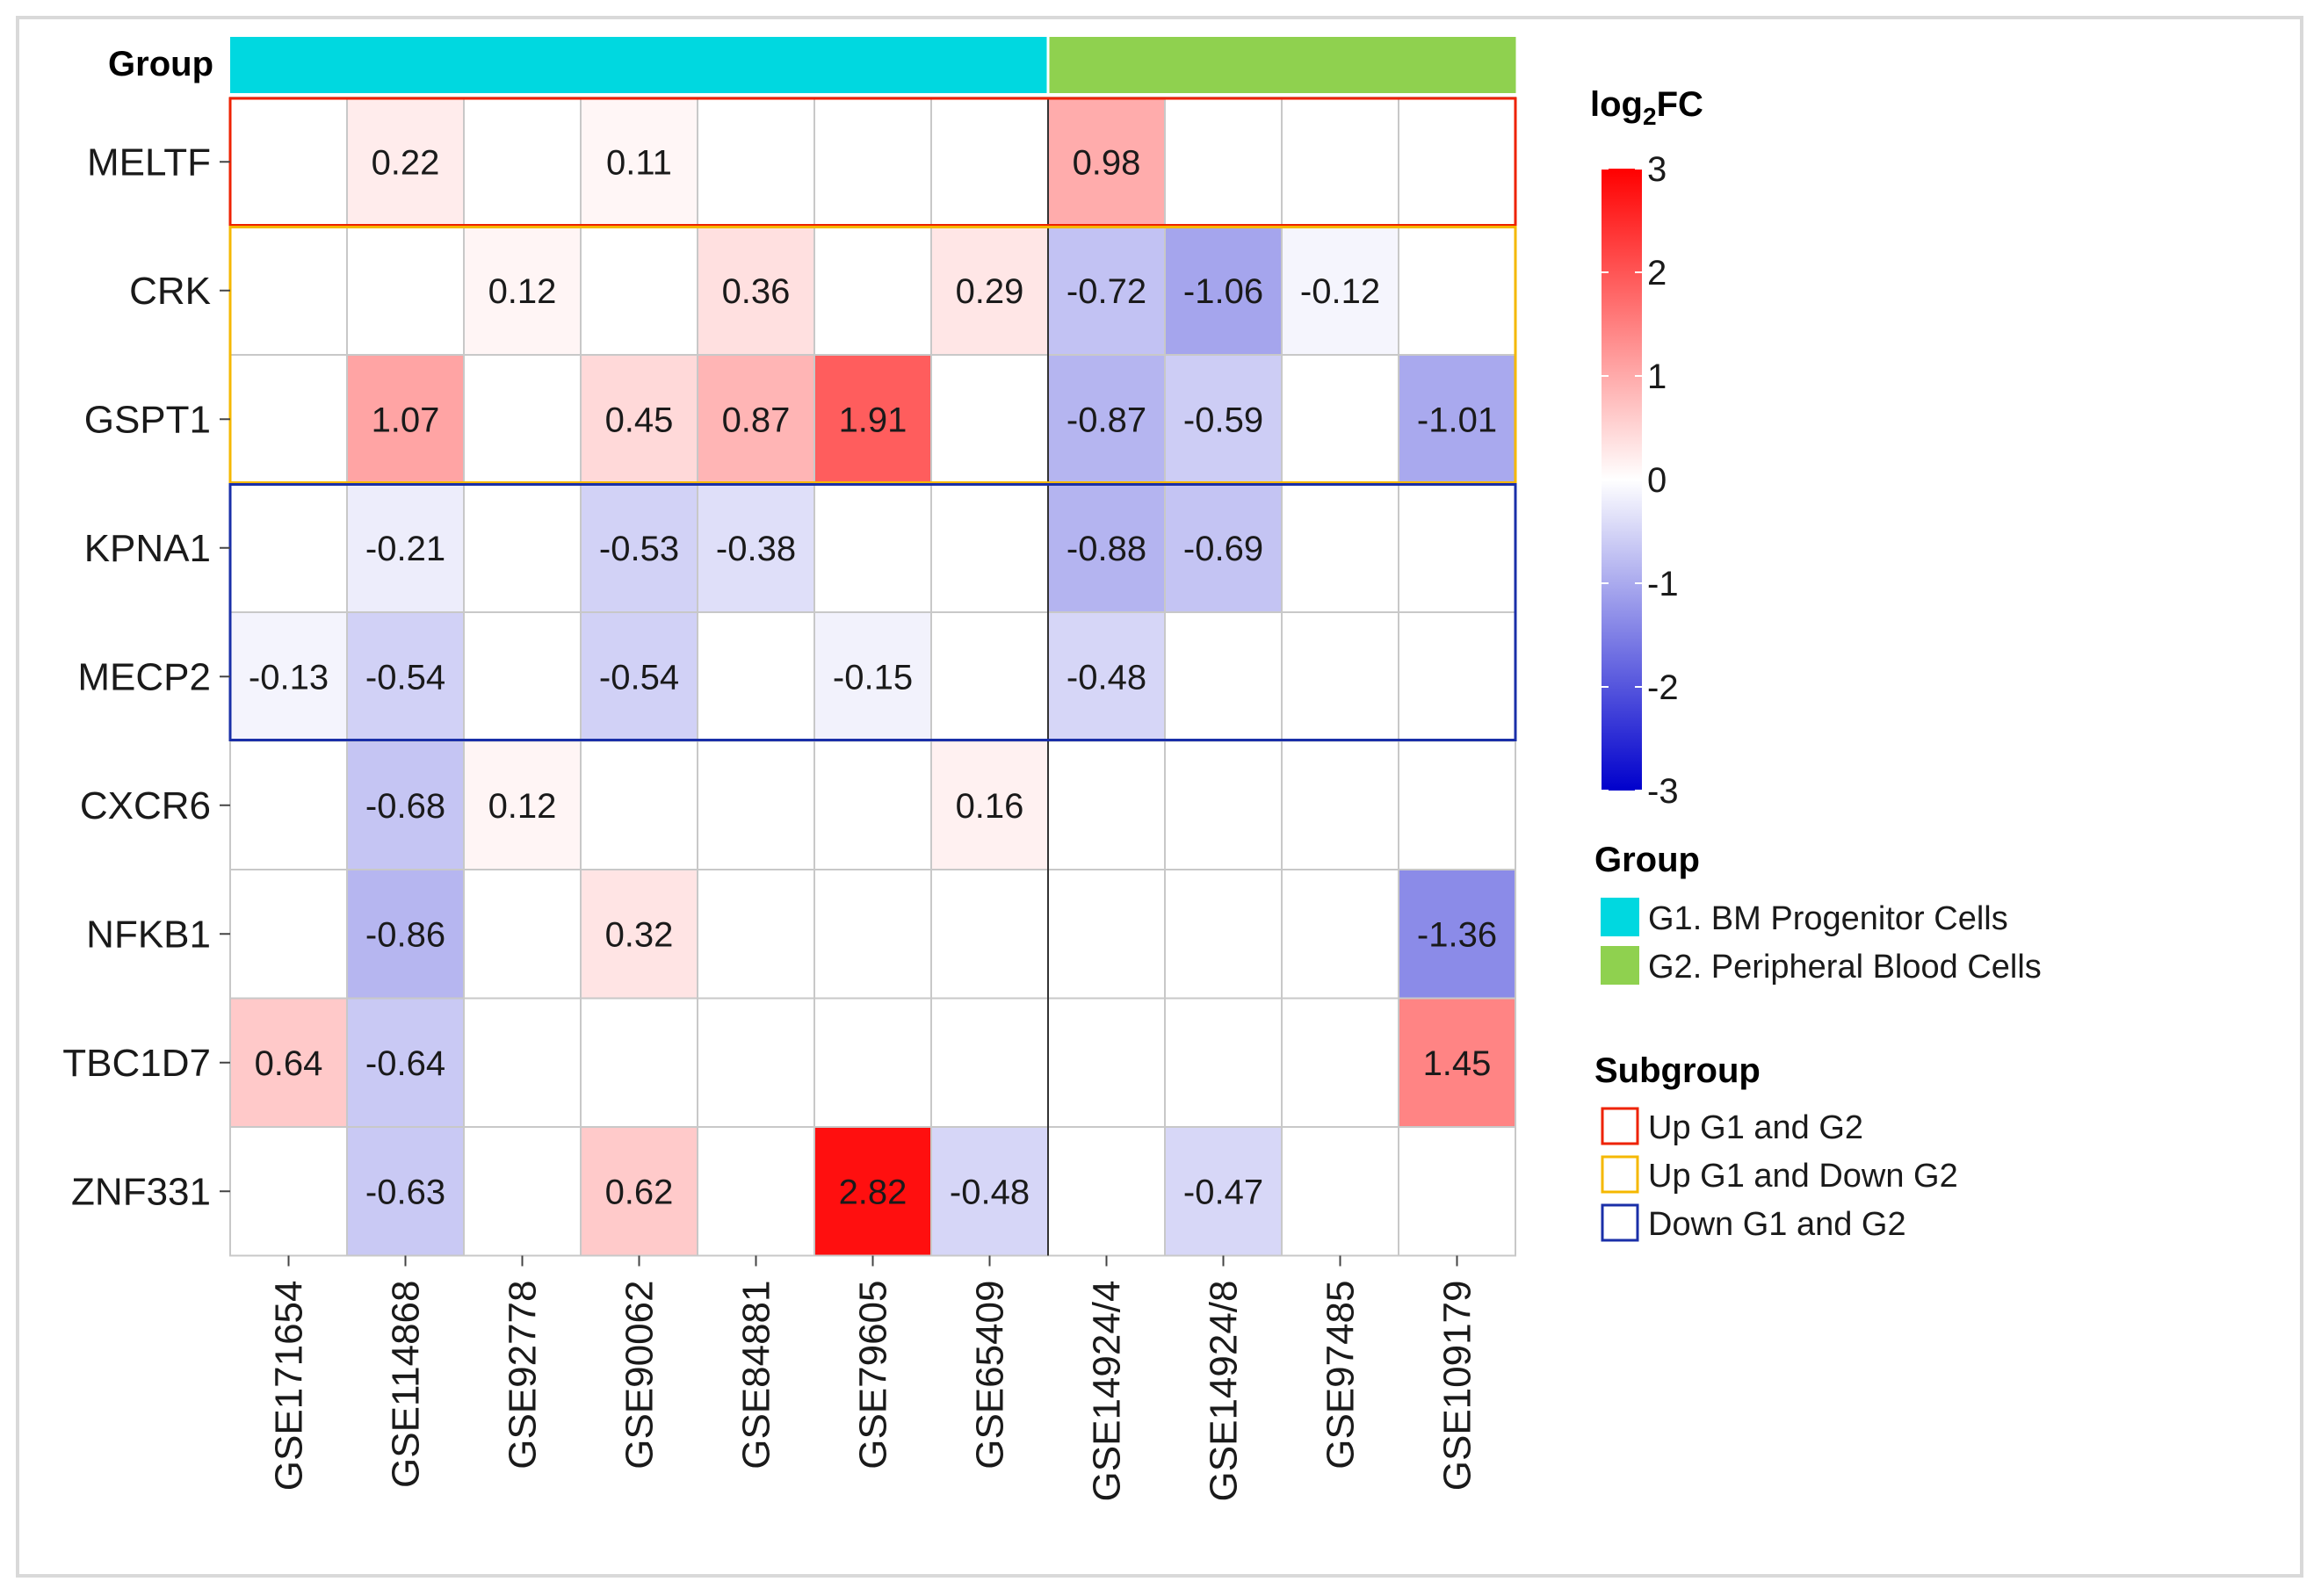  Describe the element at coordinates (148, 935) in the screenshot. I see `row-label: NFKB1` at that location.